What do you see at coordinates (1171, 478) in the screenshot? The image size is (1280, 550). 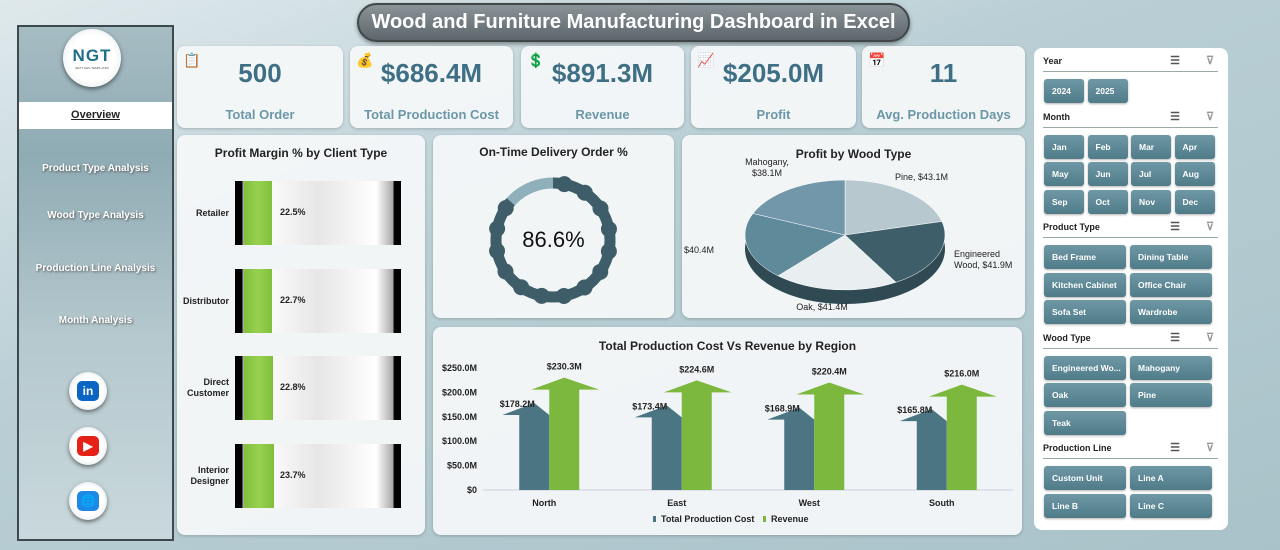 I see `slicer-button: Line A` at bounding box center [1171, 478].